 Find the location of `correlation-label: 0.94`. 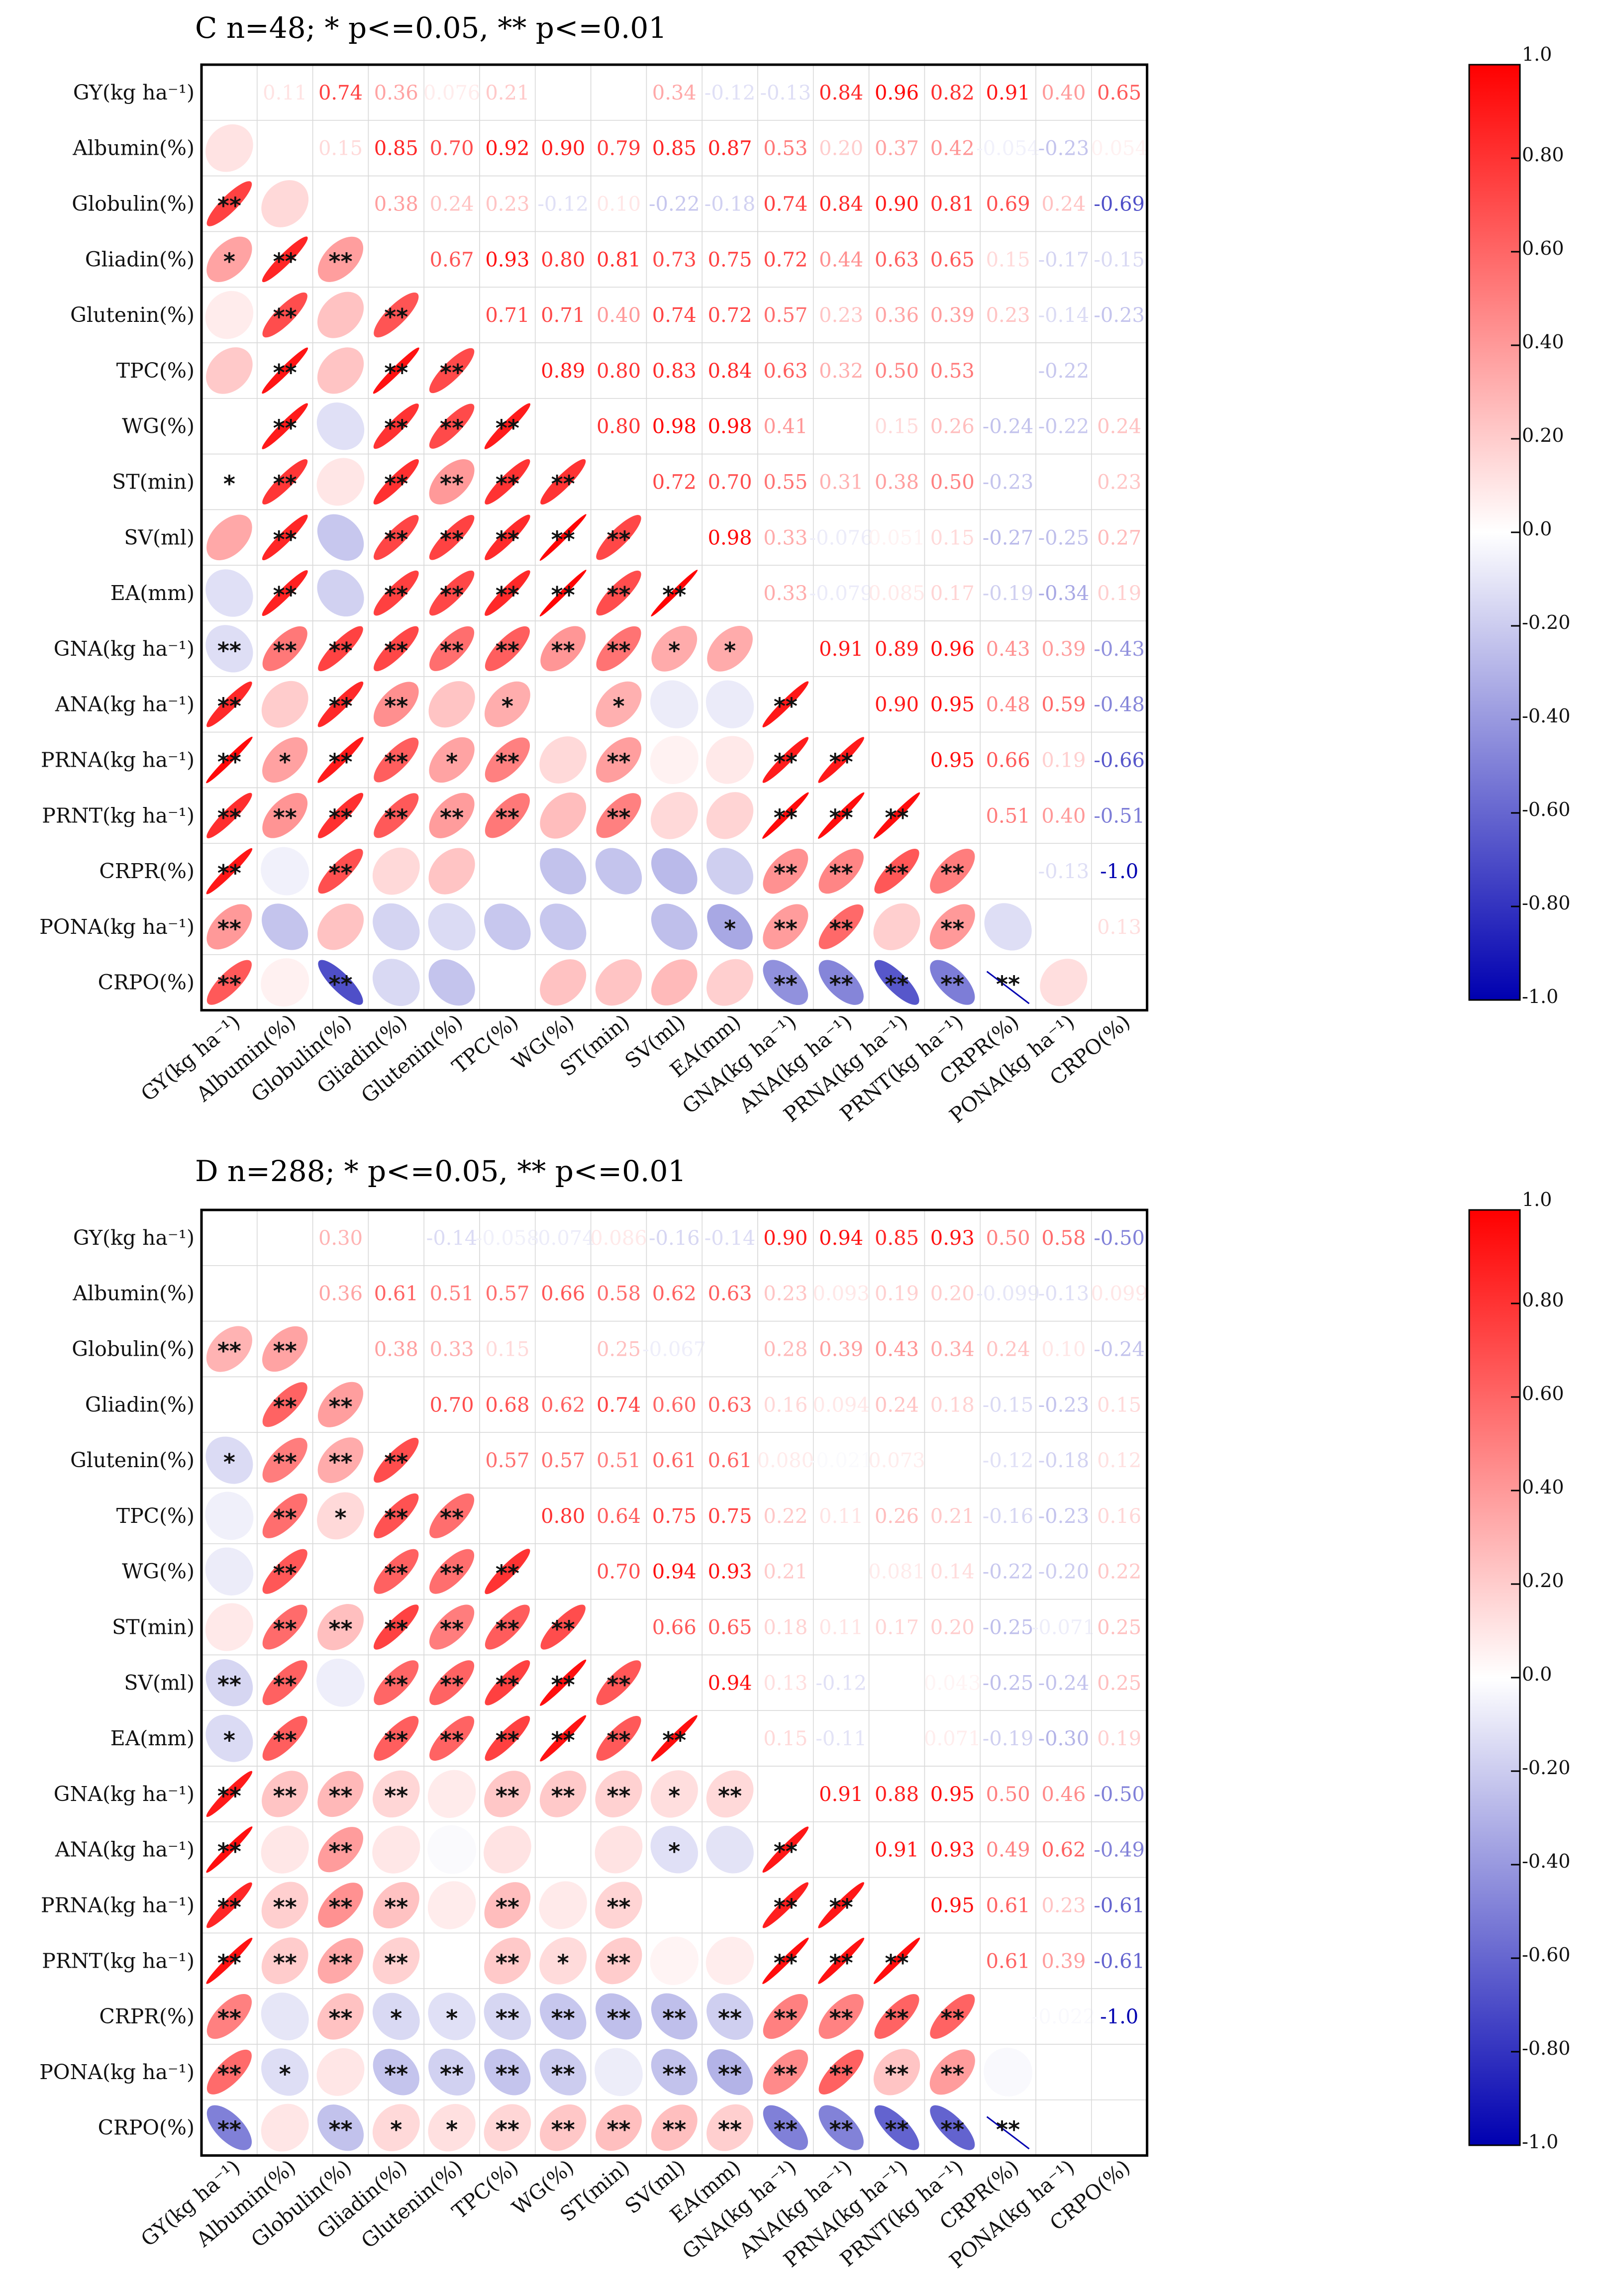

correlation-label: 0.94 is located at coordinates (841, 1238).